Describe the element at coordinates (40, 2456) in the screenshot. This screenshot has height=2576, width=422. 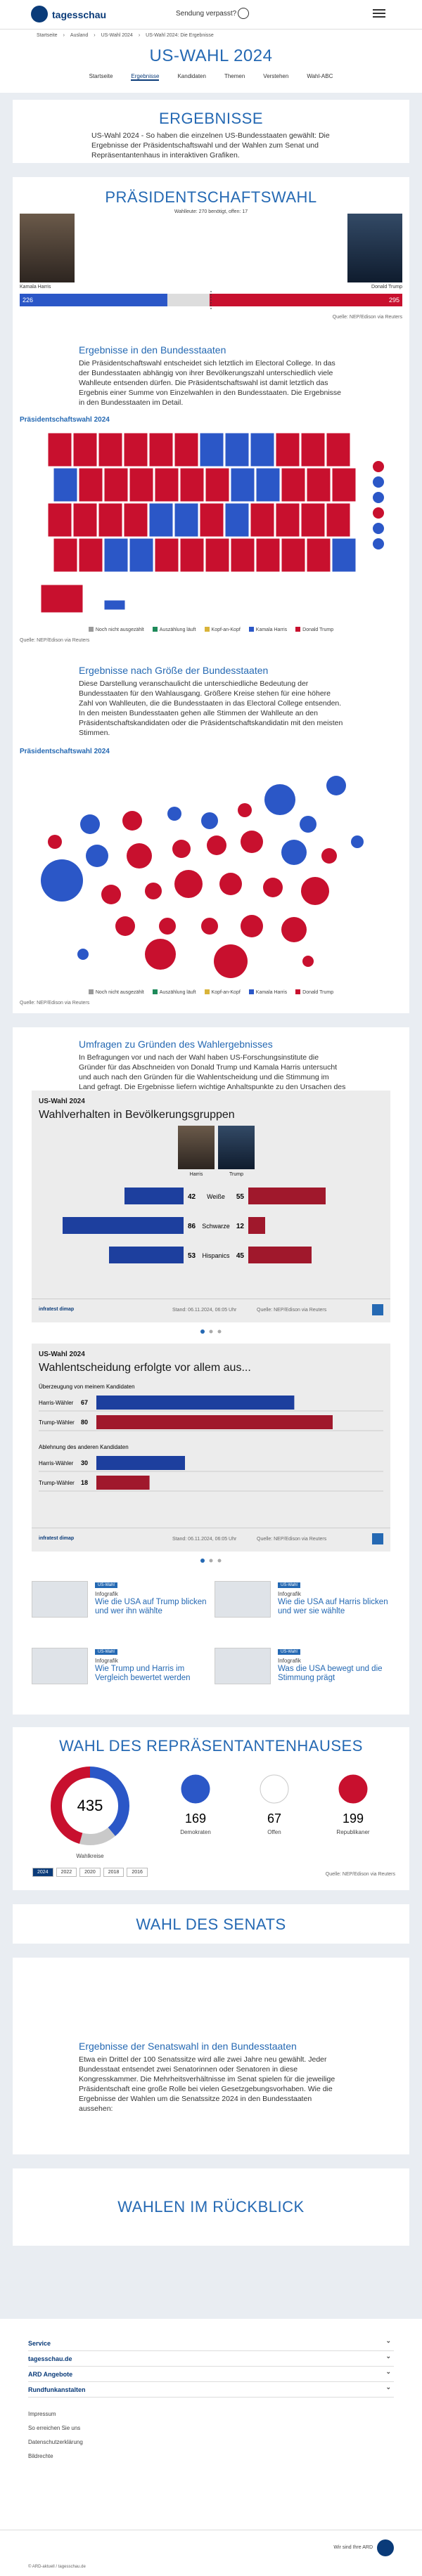
I see `footer-link: Bildrechte` at that location.